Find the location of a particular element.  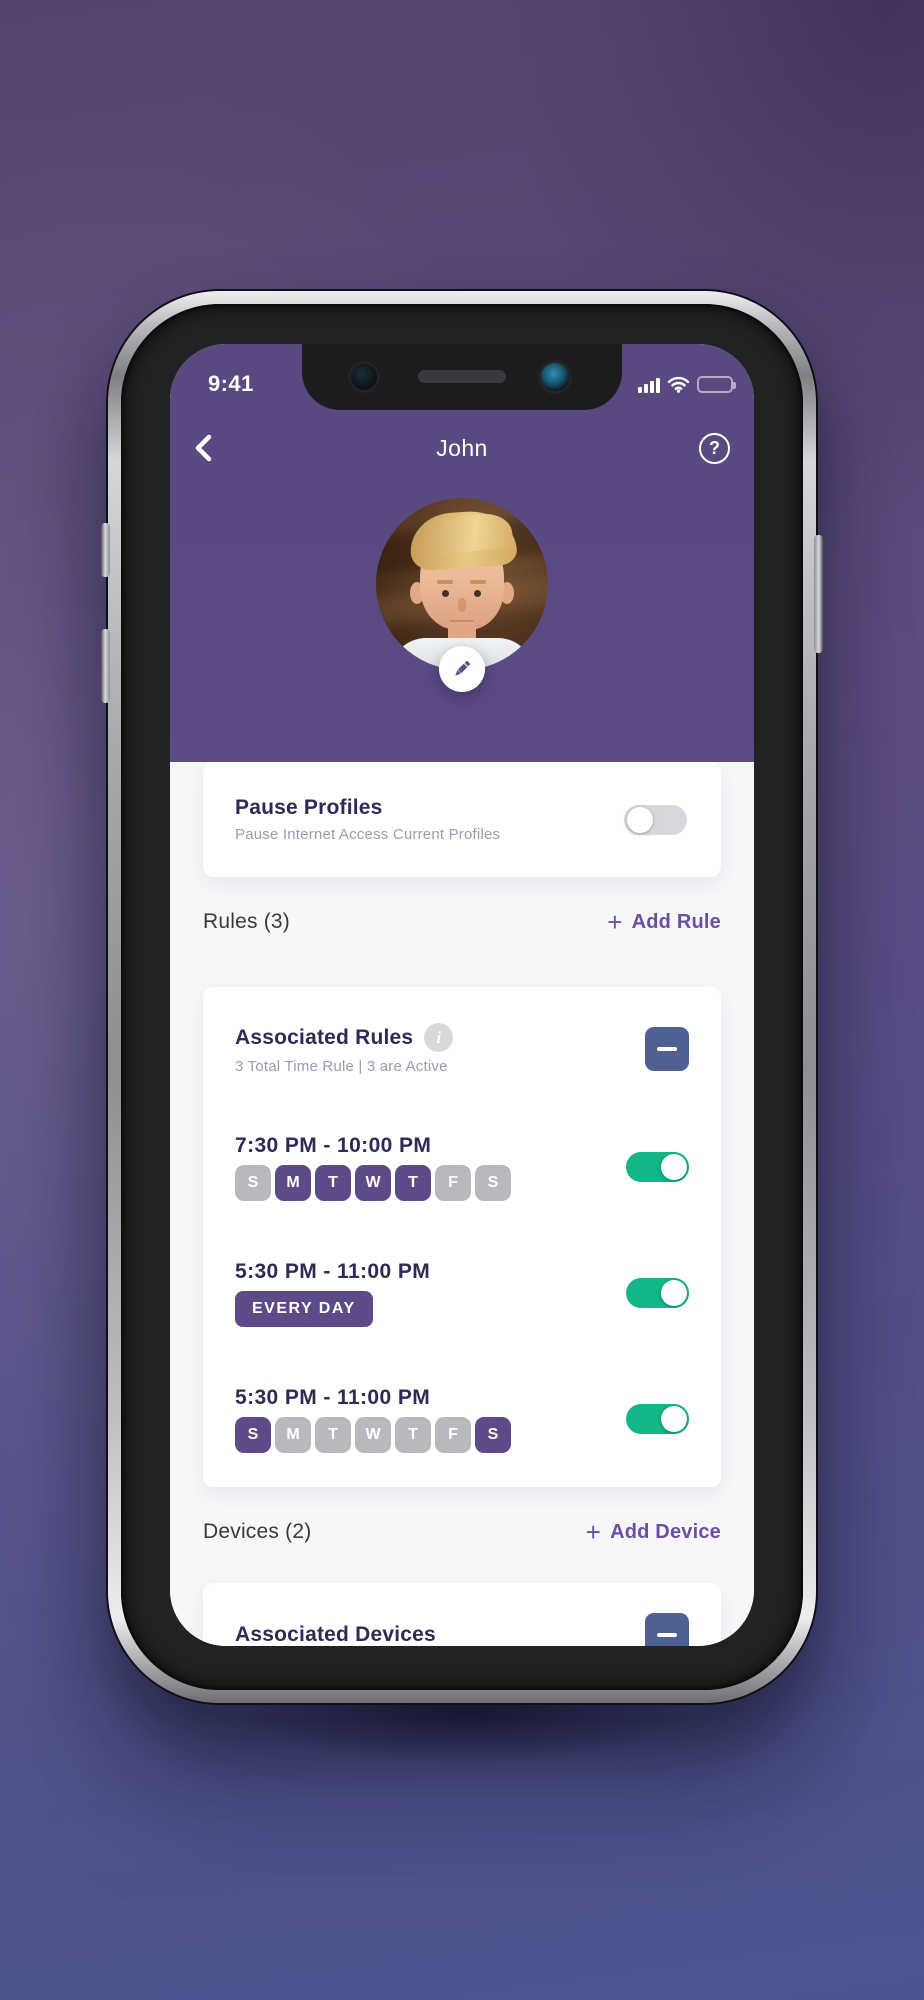

pause-profiles-subtitle: Pause Internet Access Current Profiles is located at coordinates (368, 834).